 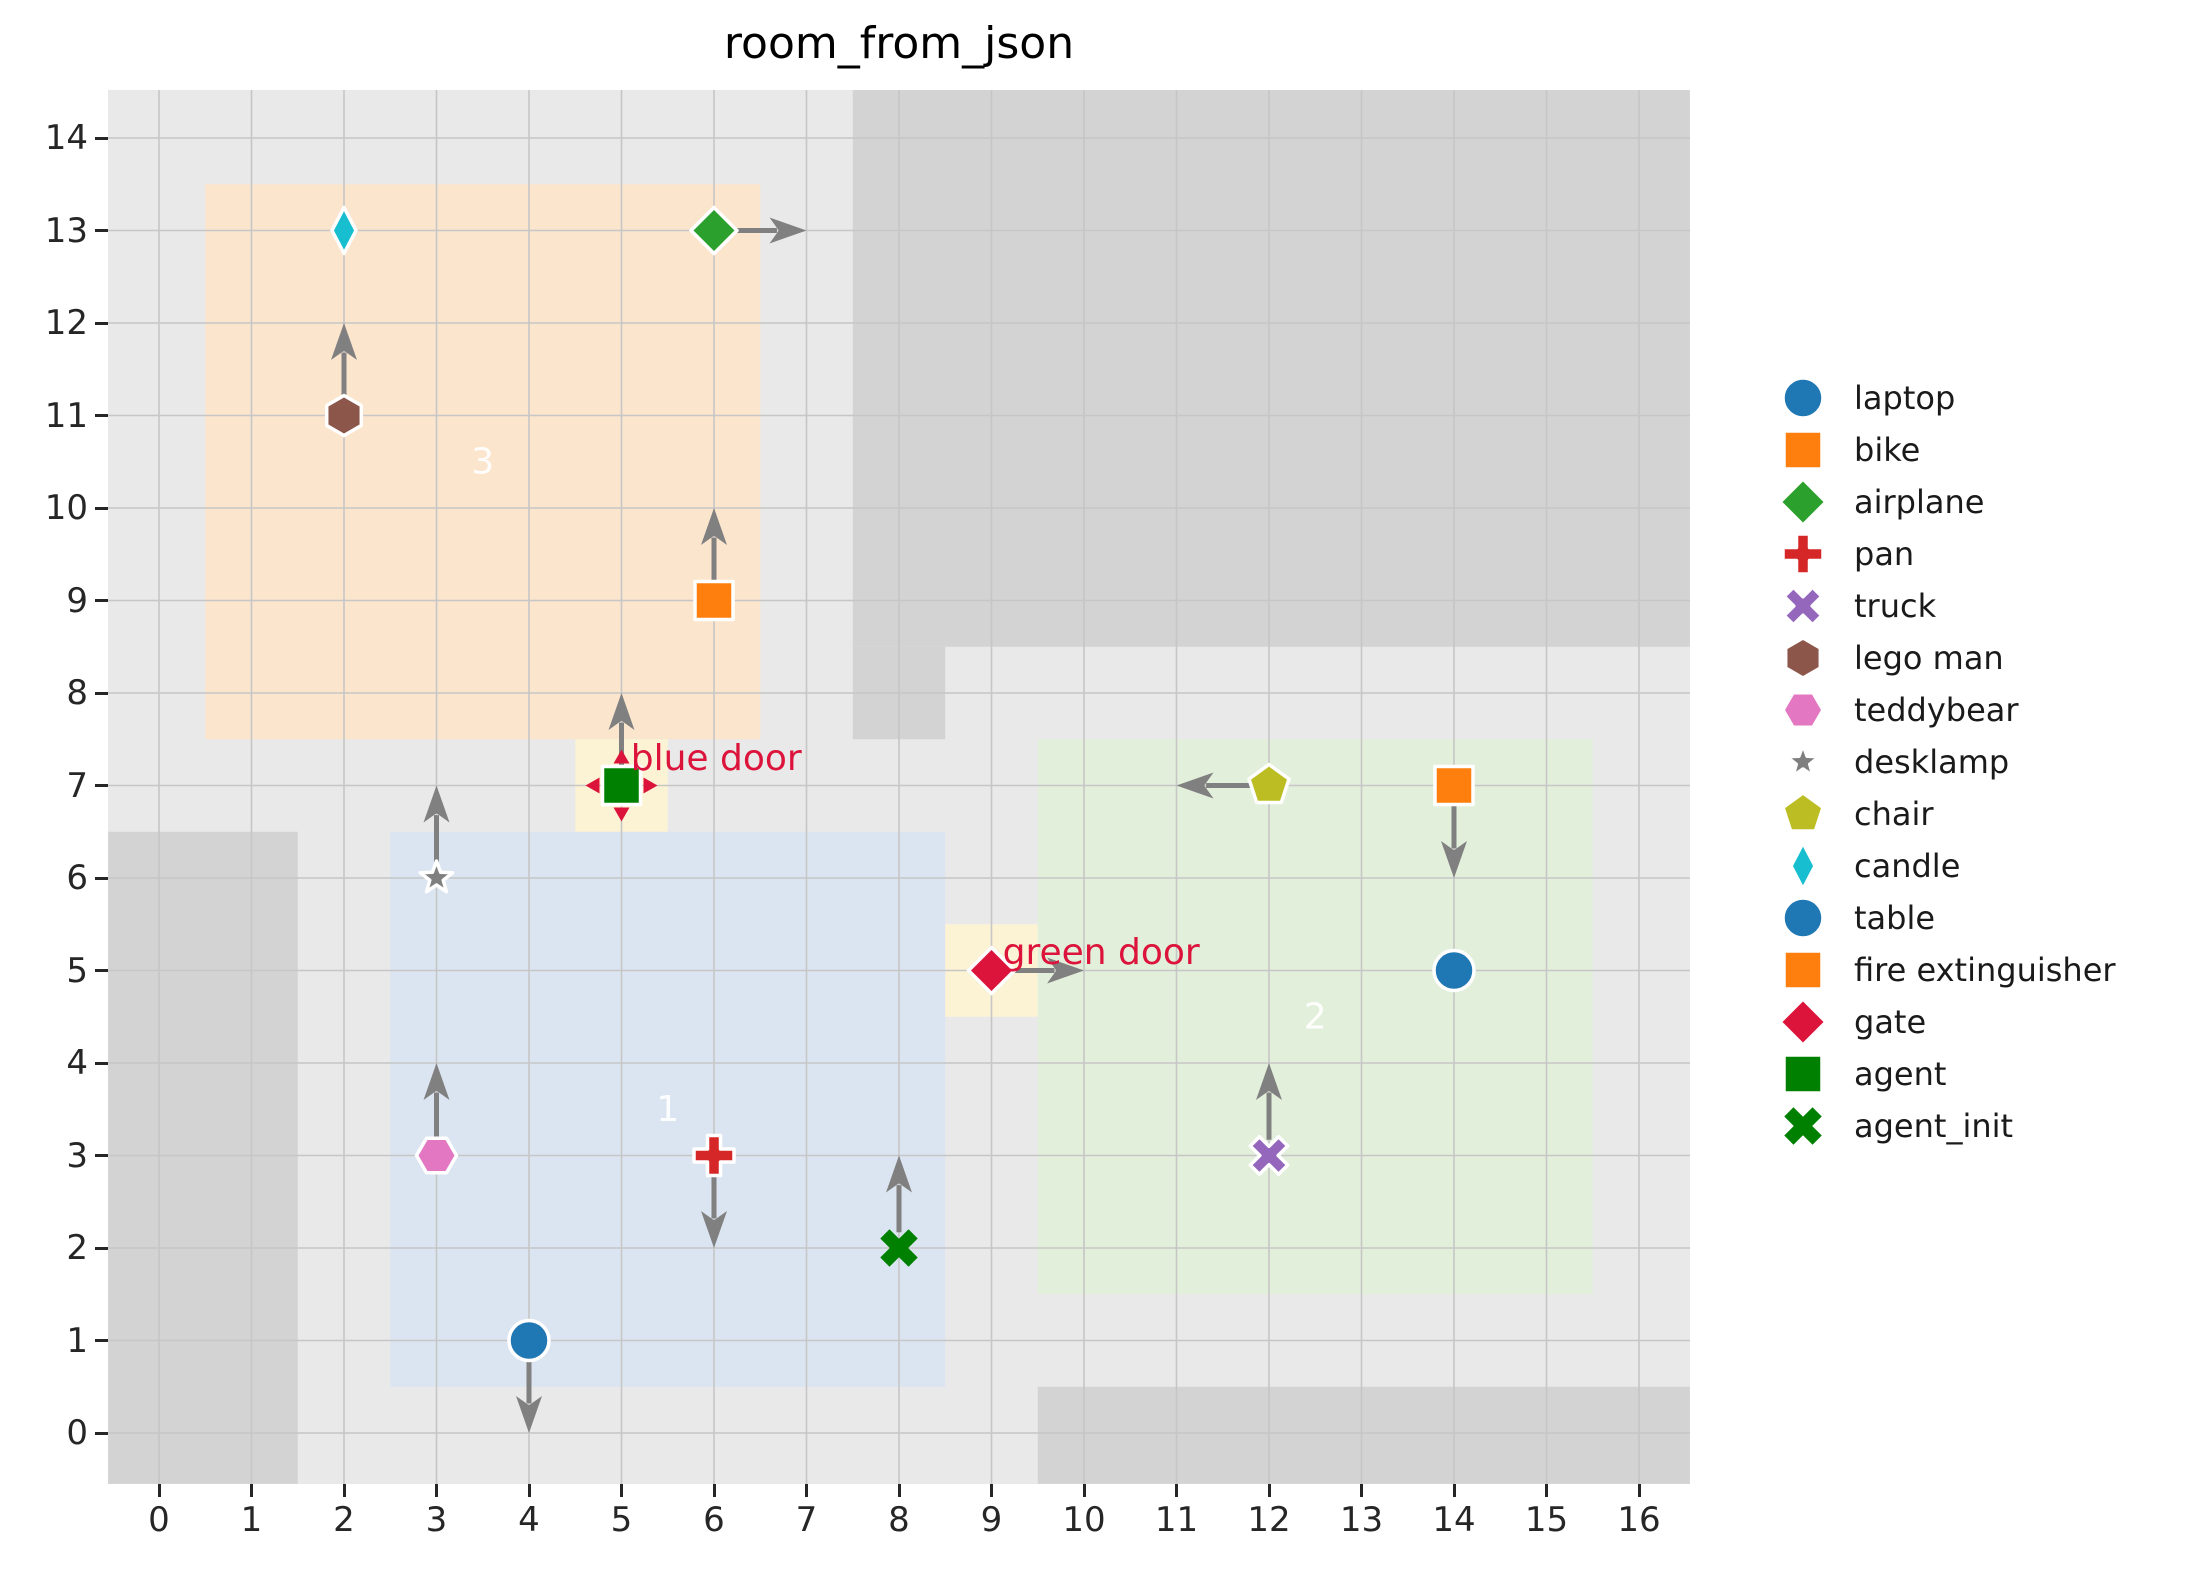 What do you see at coordinates (1454, 1520) in the screenshot?
I see `x-tick-label: 14` at bounding box center [1454, 1520].